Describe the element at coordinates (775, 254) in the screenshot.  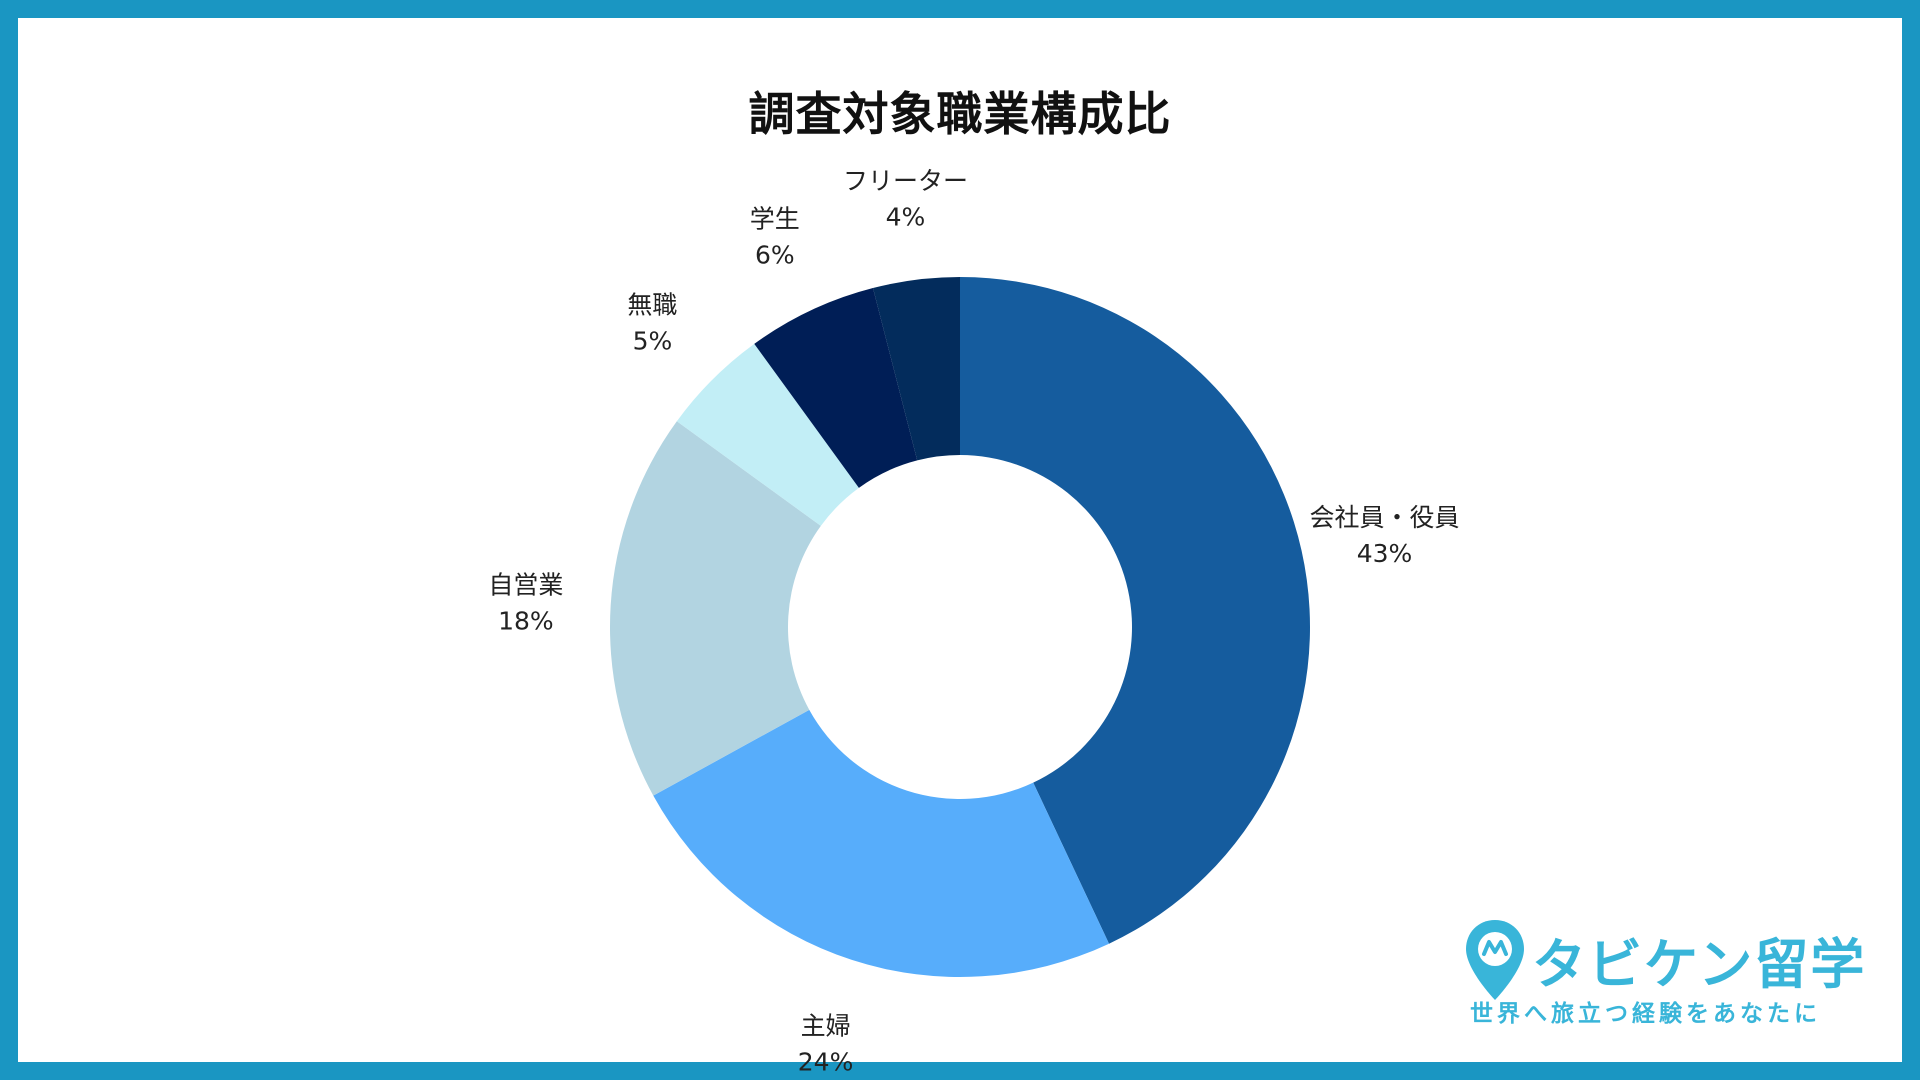
I see `slice-value-label-4: 6%` at that location.